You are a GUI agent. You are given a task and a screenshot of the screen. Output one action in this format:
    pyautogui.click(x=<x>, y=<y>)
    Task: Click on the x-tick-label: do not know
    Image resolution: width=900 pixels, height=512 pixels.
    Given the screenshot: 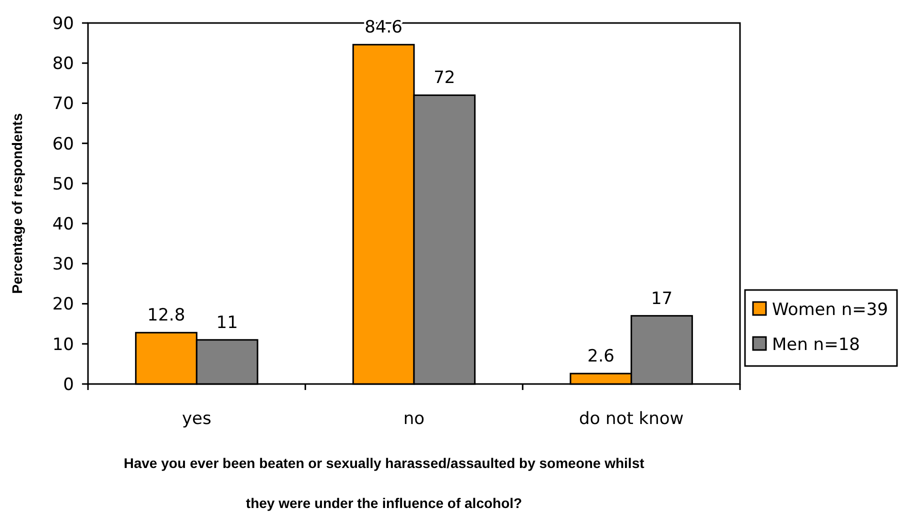 What is the action you would take?
    pyautogui.click(x=631, y=419)
    